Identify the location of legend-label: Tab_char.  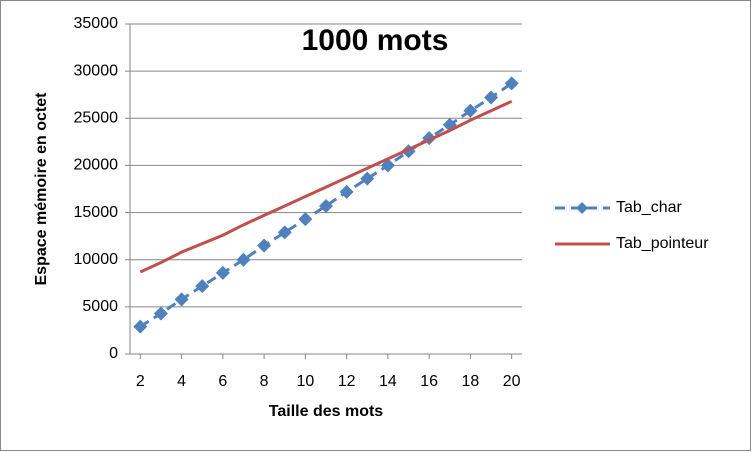
(649, 207).